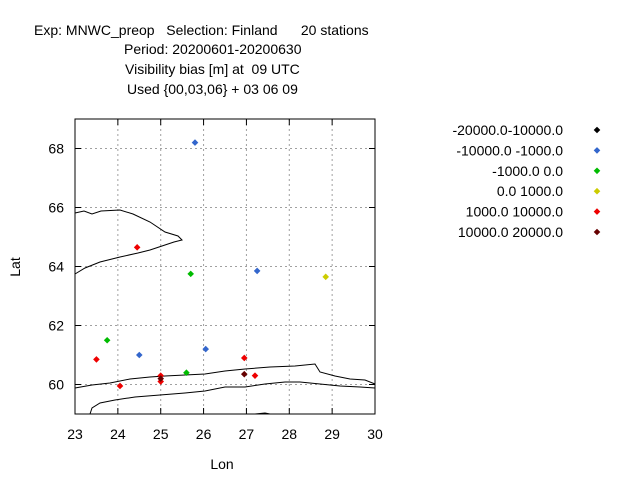  What do you see at coordinates (75, 434) in the screenshot?
I see `x-tick-label: 23` at bounding box center [75, 434].